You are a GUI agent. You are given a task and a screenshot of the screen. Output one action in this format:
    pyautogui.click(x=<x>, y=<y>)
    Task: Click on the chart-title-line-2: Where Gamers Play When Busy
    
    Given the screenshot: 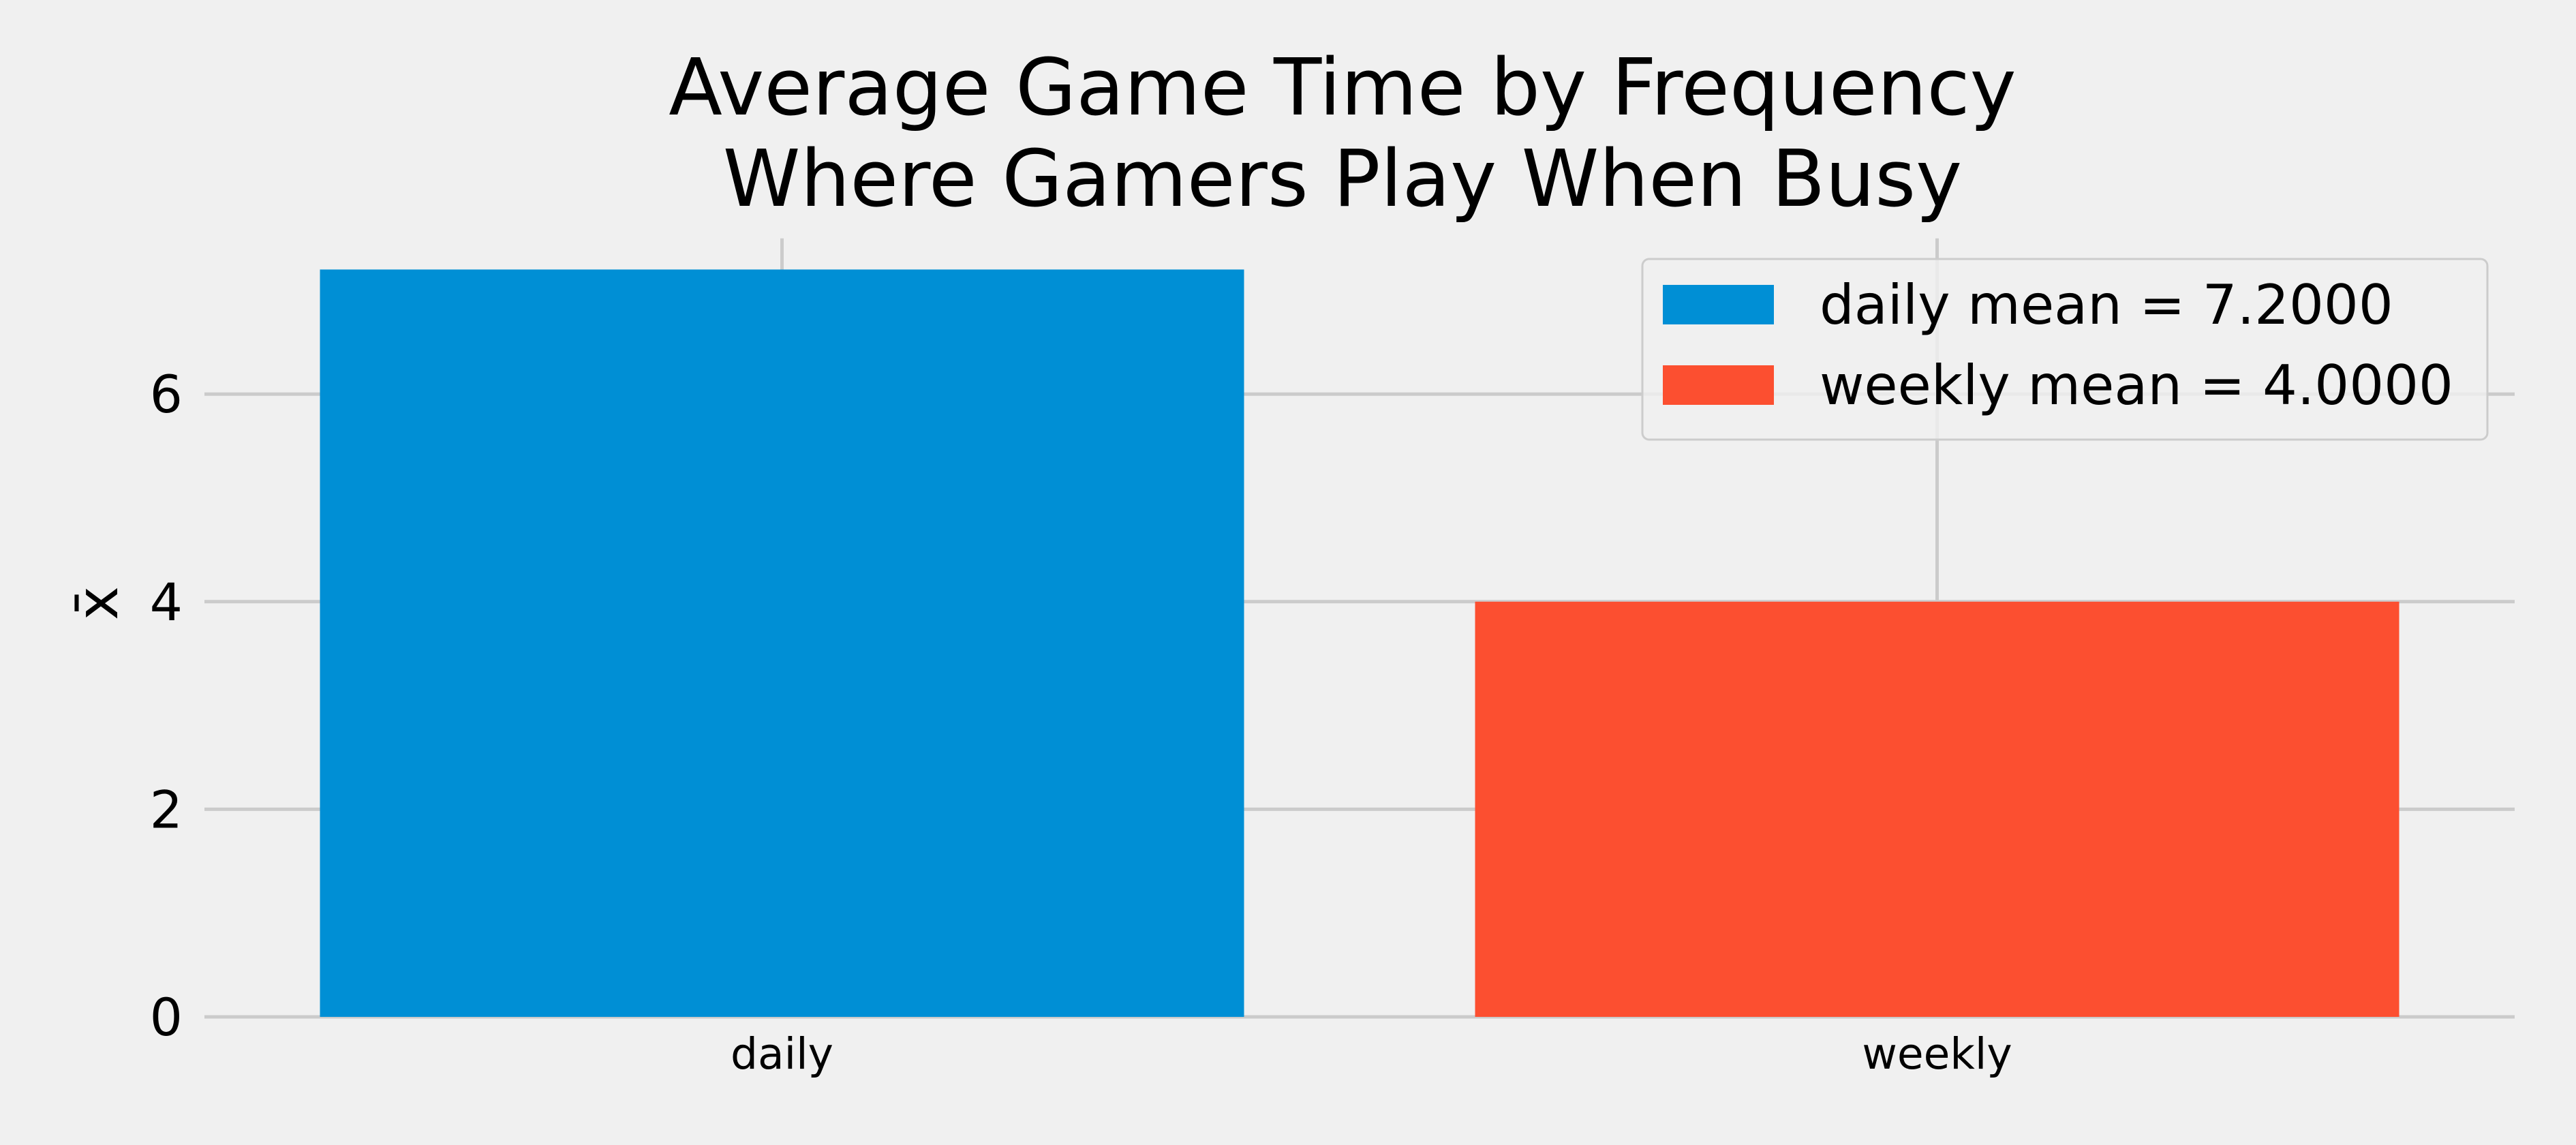 What is the action you would take?
    pyautogui.click(x=1342, y=180)
    